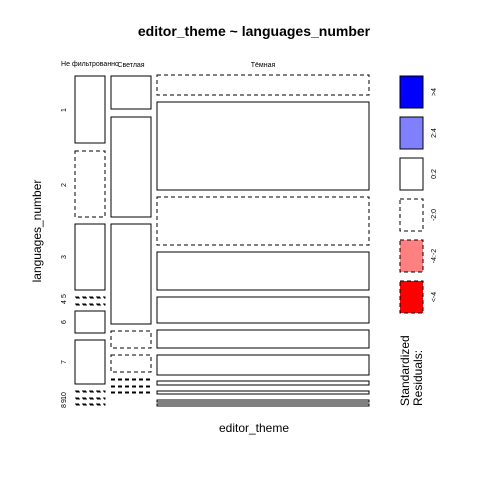 Image resolution: width=480 pixels, height=480 pixels. I want to click on row-label: 6, so click(64, 322).